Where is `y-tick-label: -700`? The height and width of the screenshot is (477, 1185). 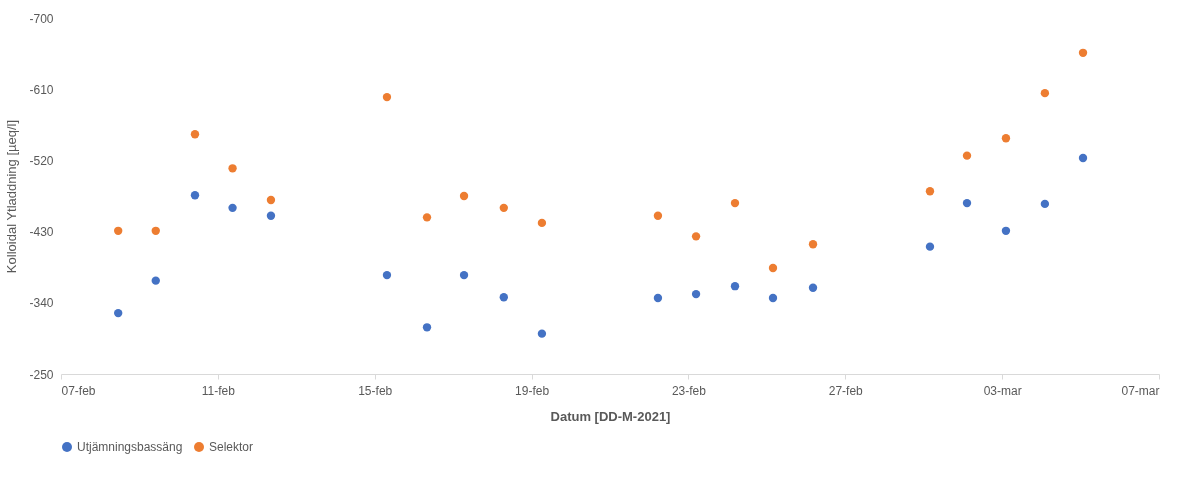 y-tick-label: -700 is located at coordinates (41, 18).